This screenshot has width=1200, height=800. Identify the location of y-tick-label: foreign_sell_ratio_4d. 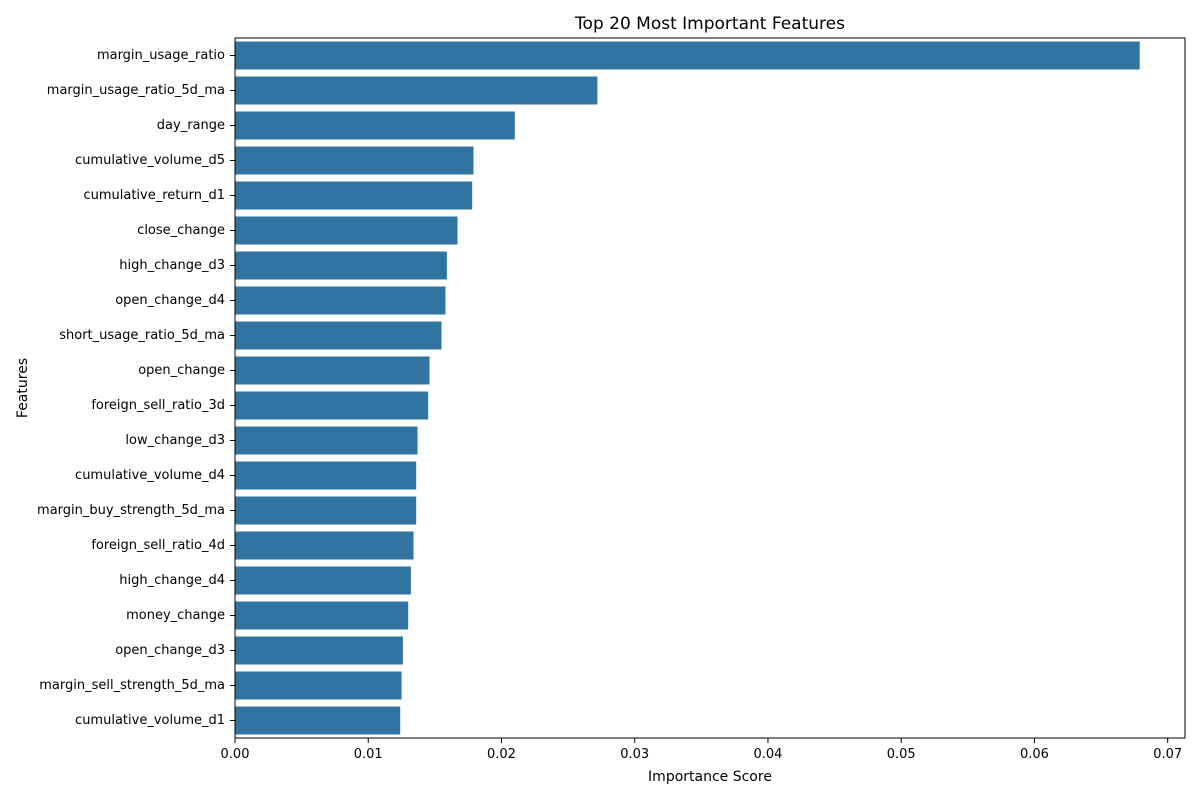
(158, 545).